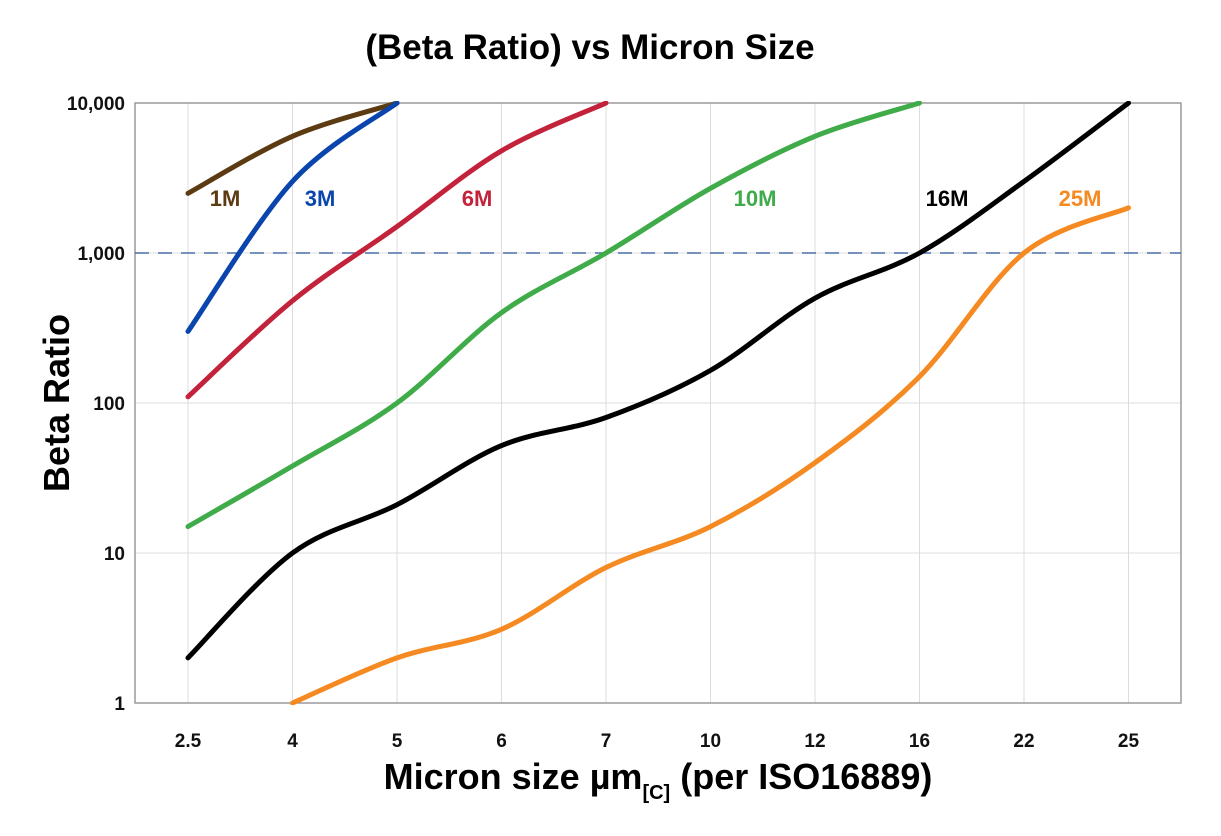 This screenshot has height=836, width=1221. I want to click on chart-title: (Beta Ratio) vs Micron Size, so click(590, 47).